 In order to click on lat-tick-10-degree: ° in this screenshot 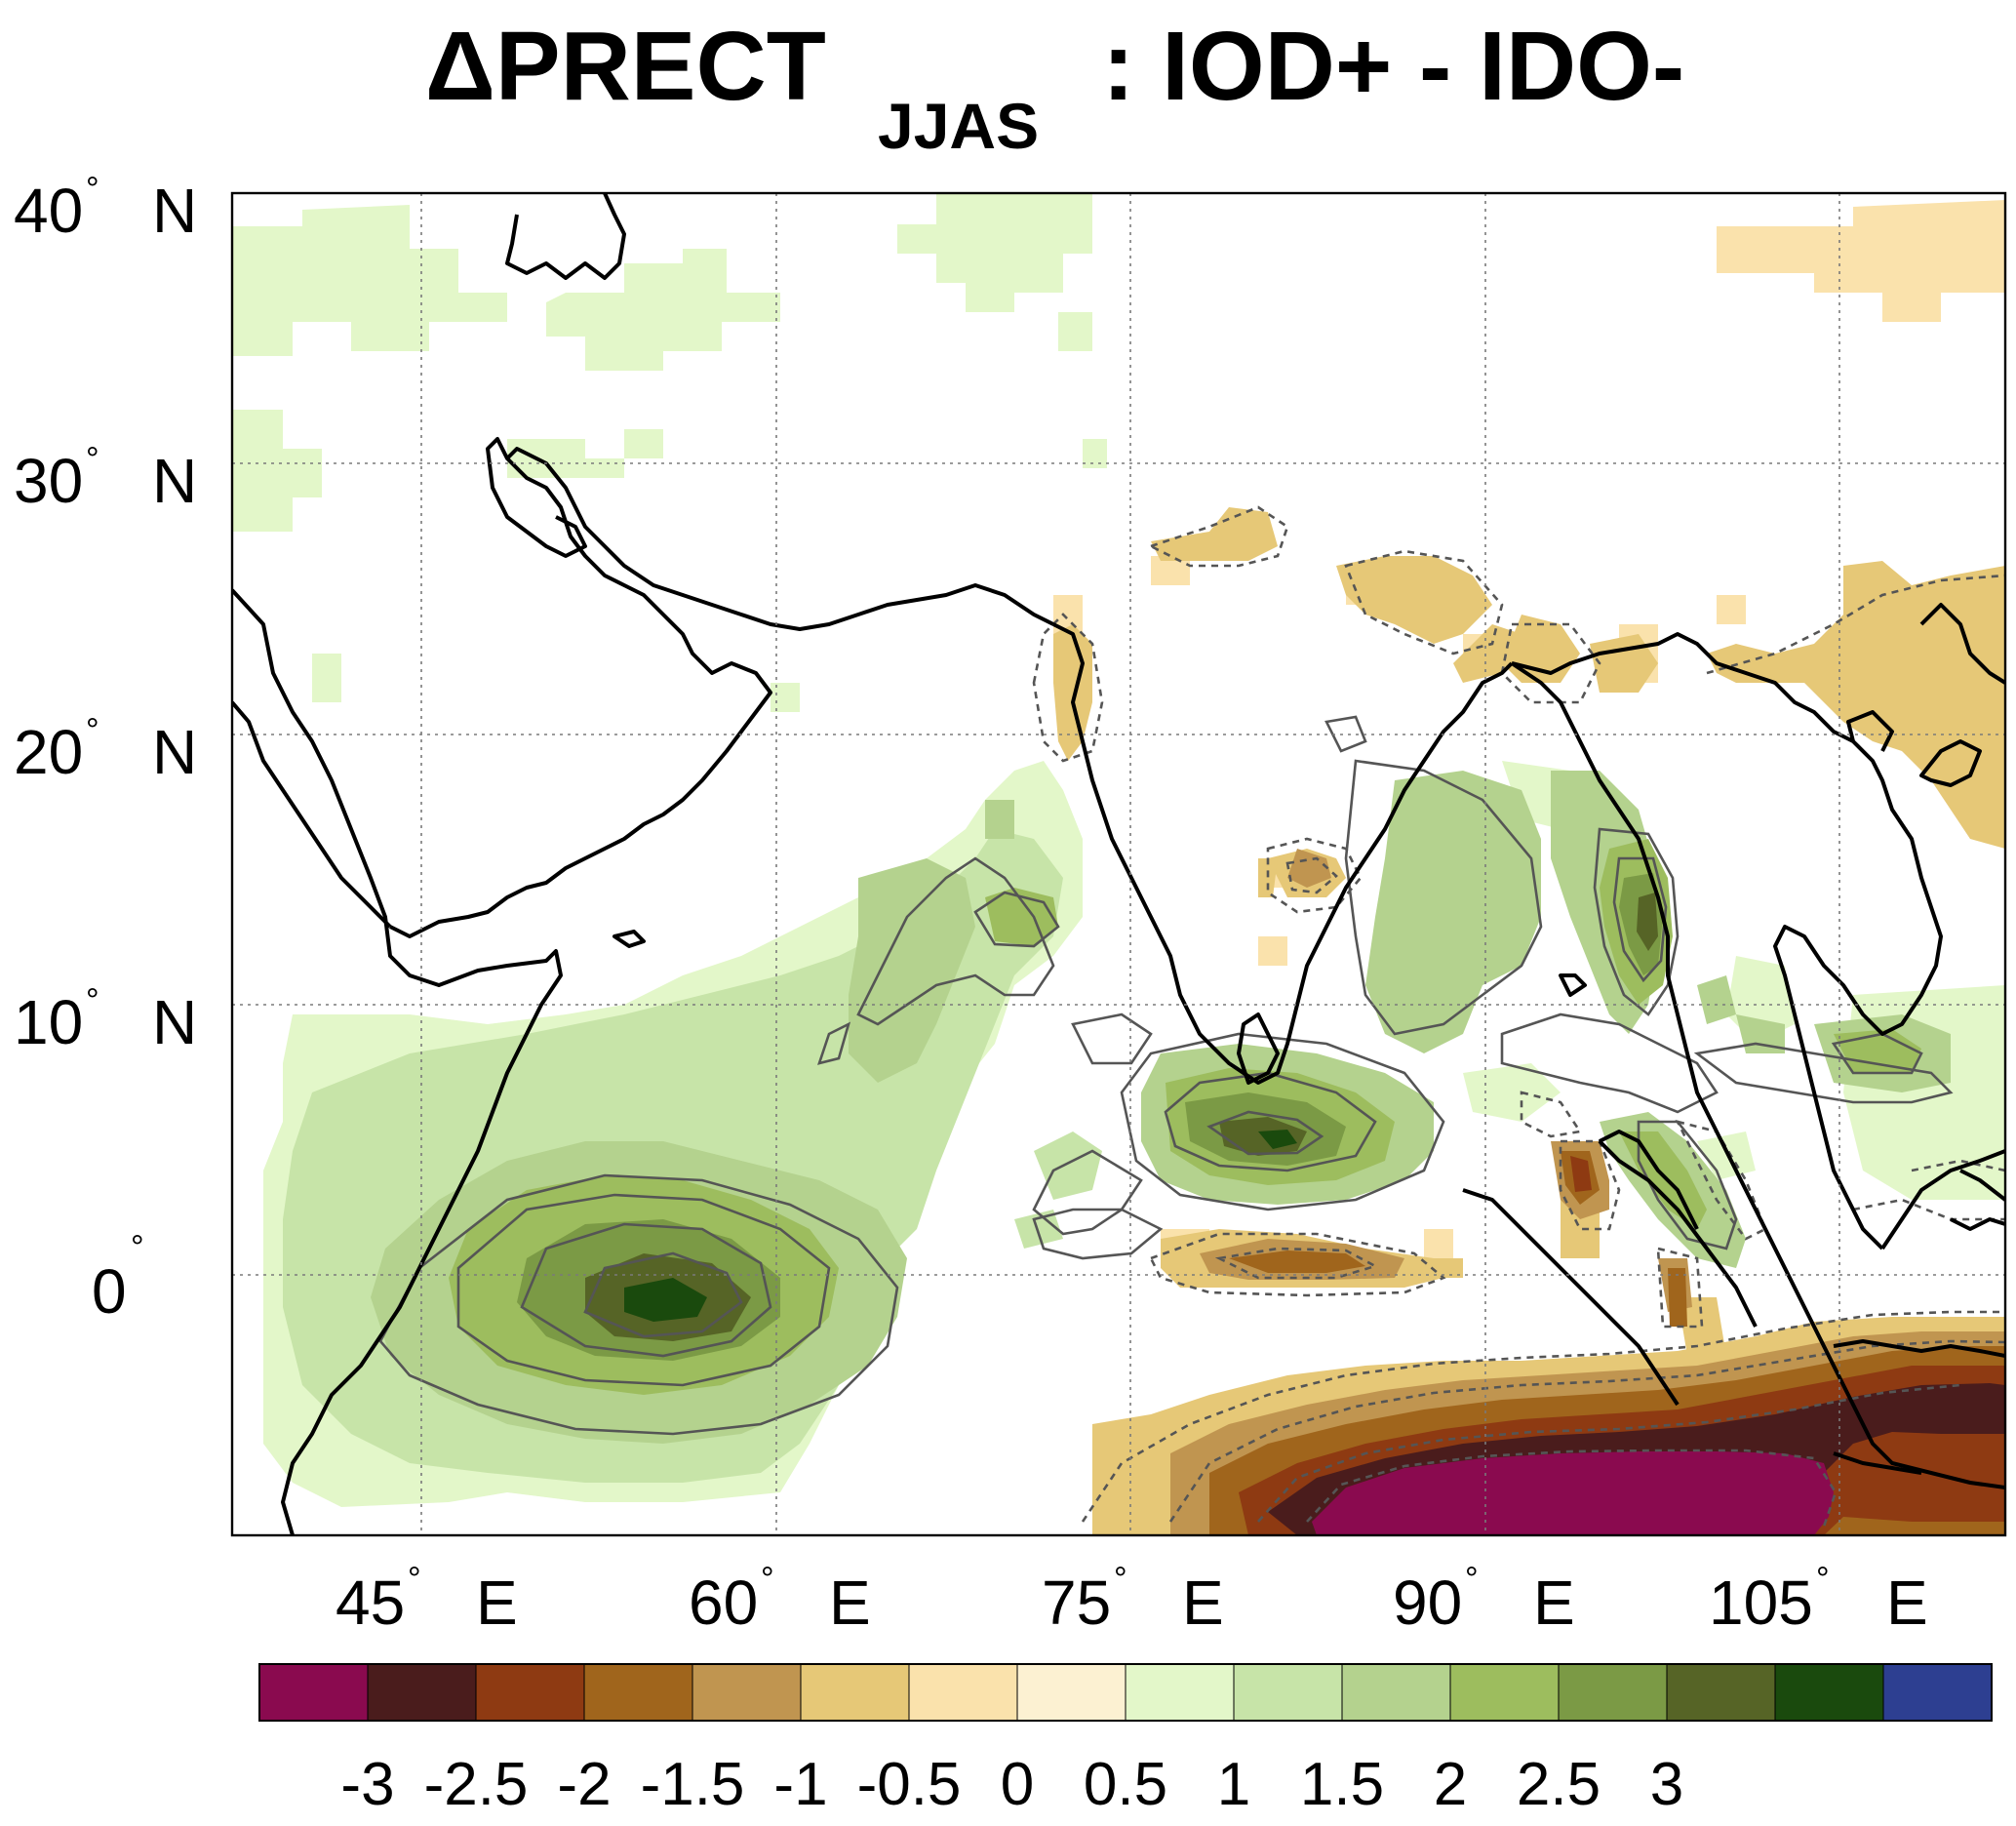, I will do `click(92, 1000)`.